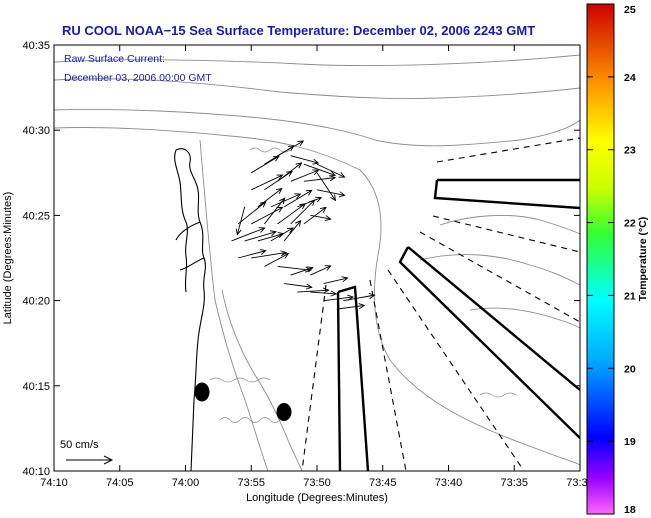 The image size is (651, 518). What do you see at coordinates (600, 259) in the screenshot?
I see `colorbar-gradient` at bounding box center [600, 259].